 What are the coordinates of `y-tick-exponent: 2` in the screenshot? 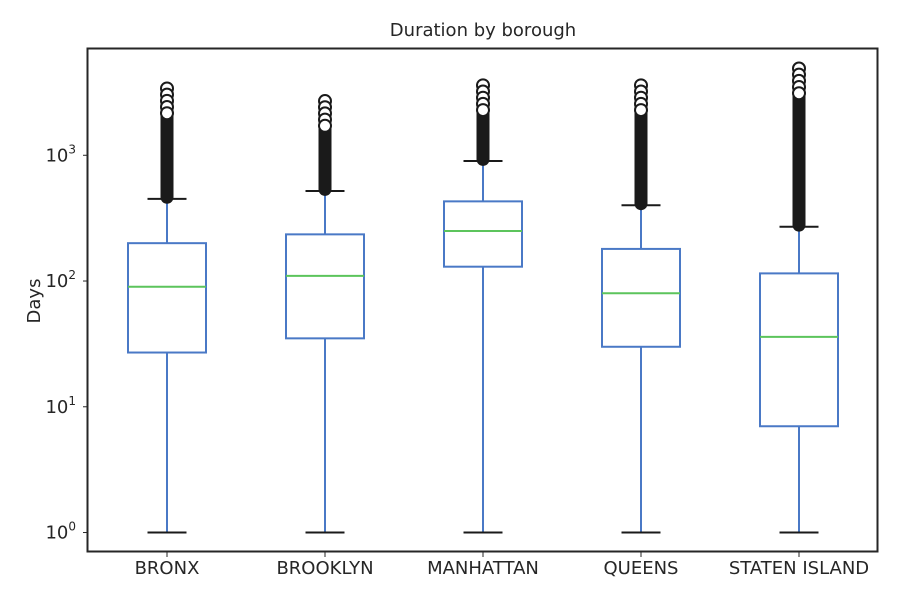 It's located at (72, 275).